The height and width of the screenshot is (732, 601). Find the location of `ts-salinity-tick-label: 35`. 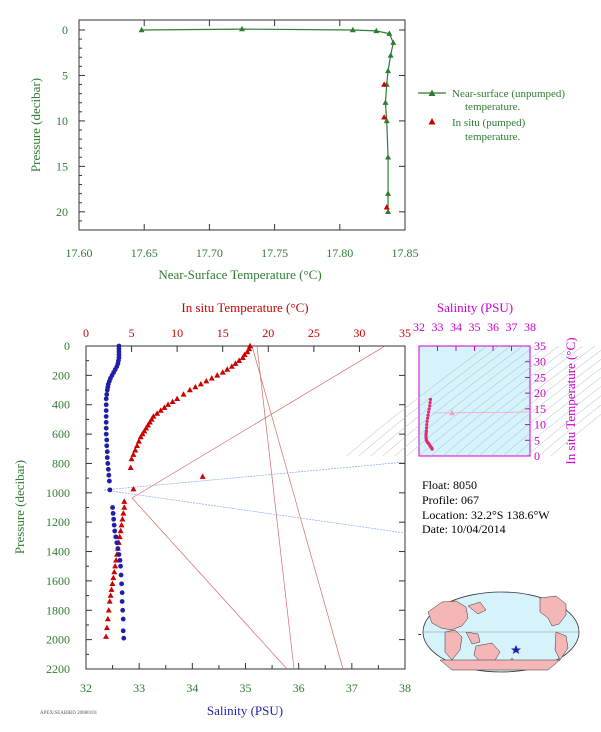

ts-salinity-tick-label: 35 is located at coordinates (475, 327).